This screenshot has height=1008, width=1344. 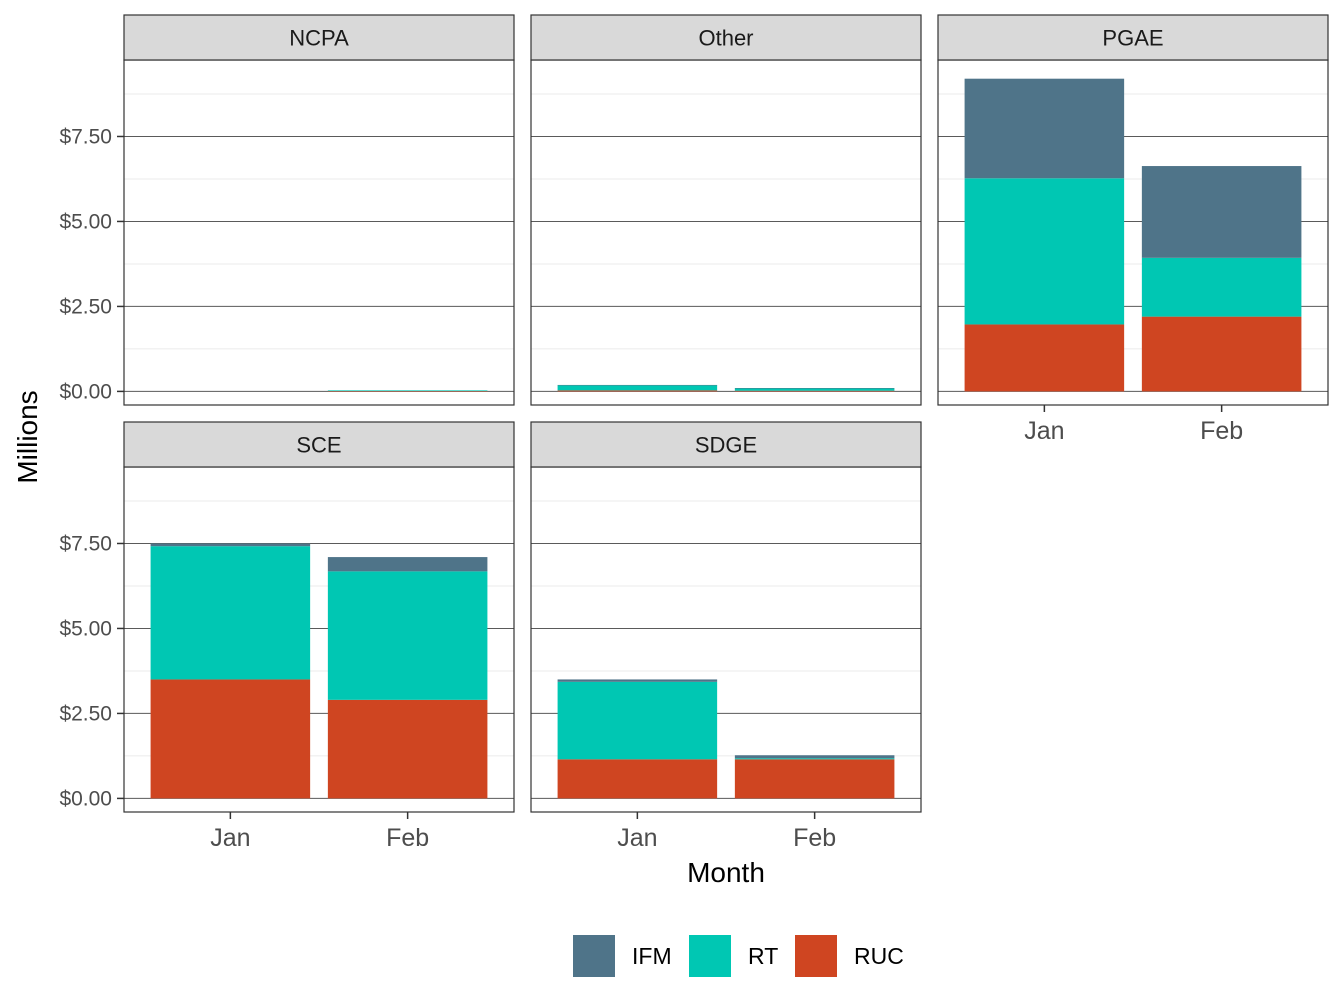 What do you see at coordinates (230, 613) in the screenshot?
I see `bar-sce-jan-rt` at bounding box center [230, 613].